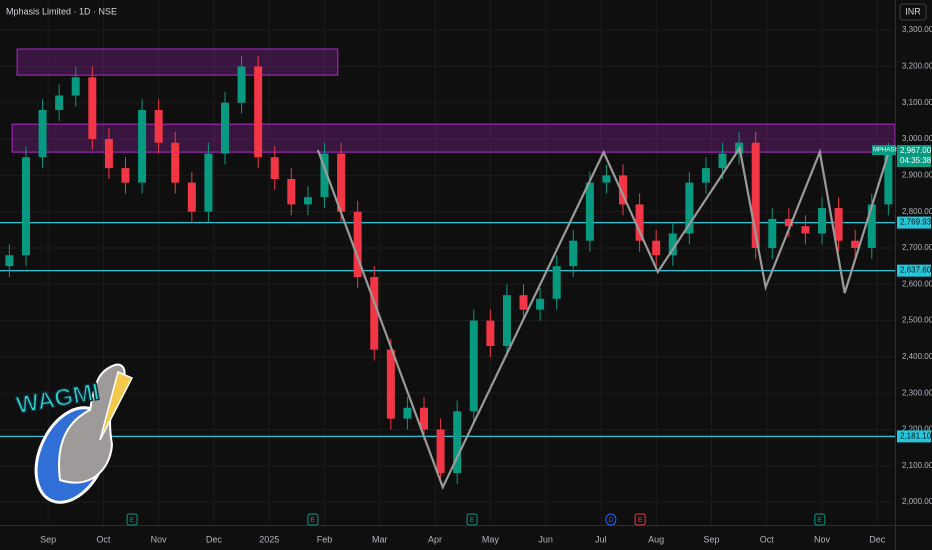  What do you see at coordinates (380, 539) in the screenshot?
I see `x-tick-label: Mar` at bounding box center [380, 539].